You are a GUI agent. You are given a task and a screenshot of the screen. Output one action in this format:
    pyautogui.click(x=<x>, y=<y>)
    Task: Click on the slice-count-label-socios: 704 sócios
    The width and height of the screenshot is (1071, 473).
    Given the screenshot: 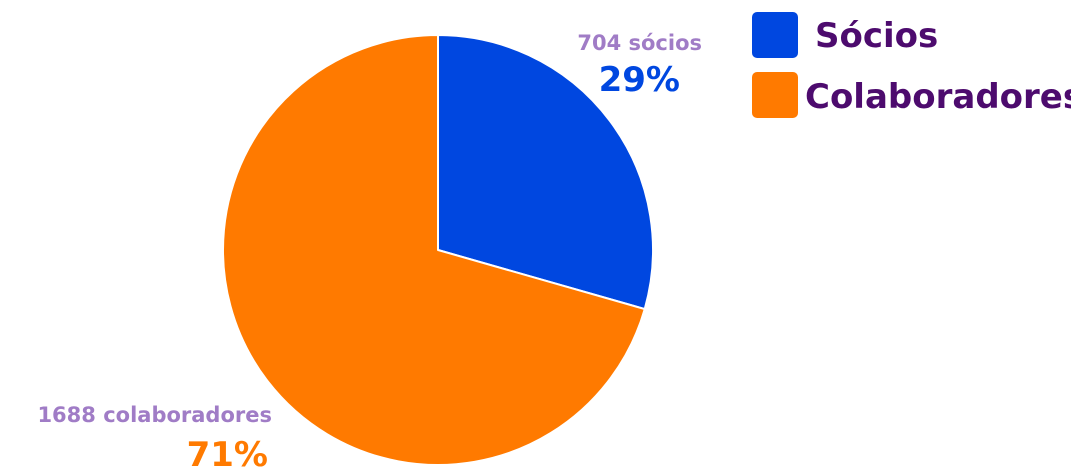 What is the action you would take?
    pyautogui.click(x=639, y=43)
    